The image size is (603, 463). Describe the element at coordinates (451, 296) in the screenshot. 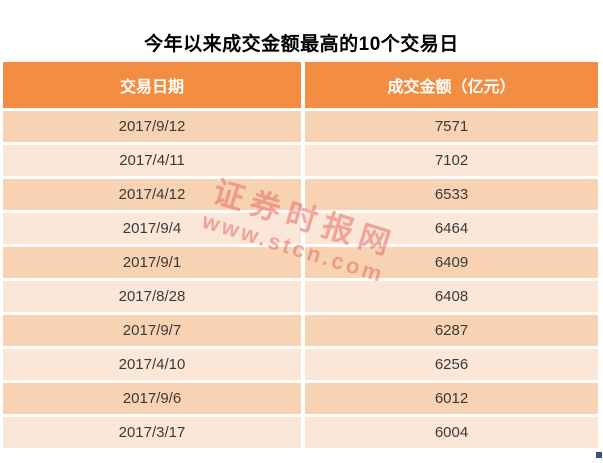

I see `cell-turnover: 6408` at that location.